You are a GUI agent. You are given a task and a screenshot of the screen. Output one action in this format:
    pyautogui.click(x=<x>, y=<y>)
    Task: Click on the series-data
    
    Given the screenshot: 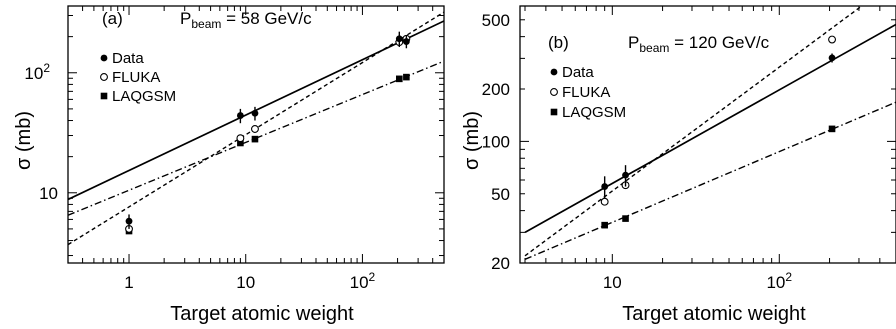 What is the action you would take?
    pyautogui.click(x=718, y=126)
    